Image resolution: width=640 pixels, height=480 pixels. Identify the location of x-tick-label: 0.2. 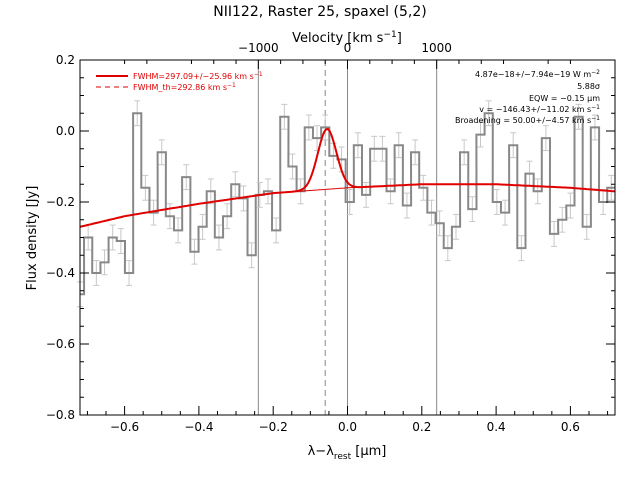
(421, 427).